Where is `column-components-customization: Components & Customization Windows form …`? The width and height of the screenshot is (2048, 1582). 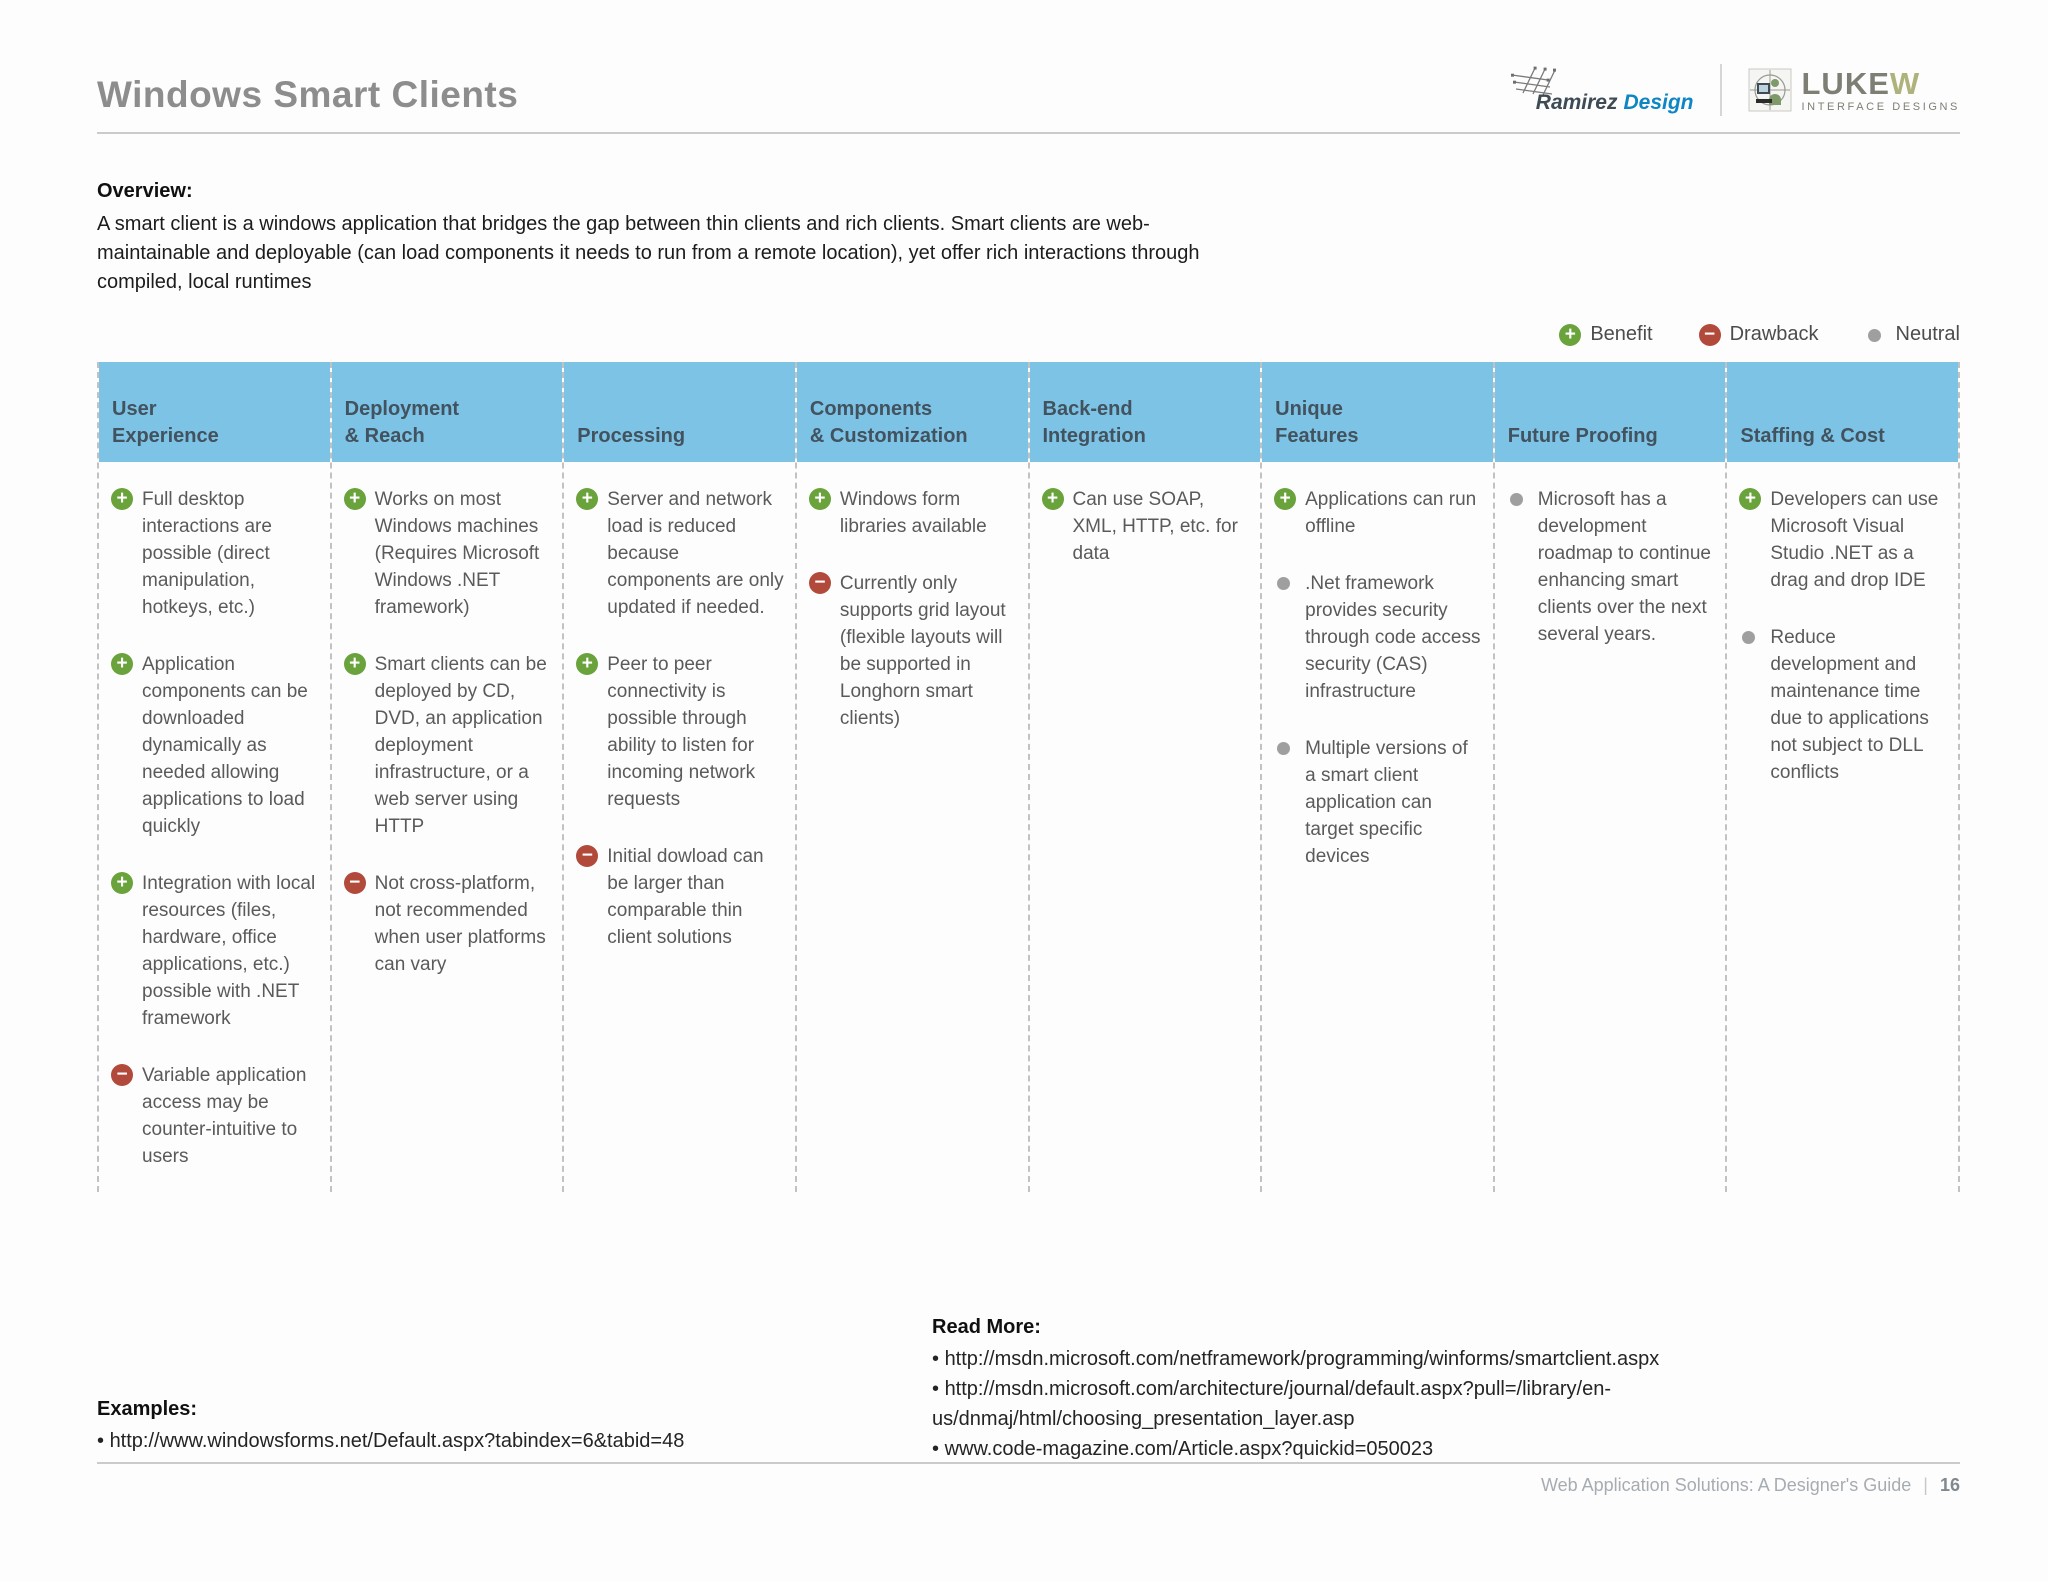
column-components-customization: Components & Customization Windows form … is located at coordinates (911, 777).